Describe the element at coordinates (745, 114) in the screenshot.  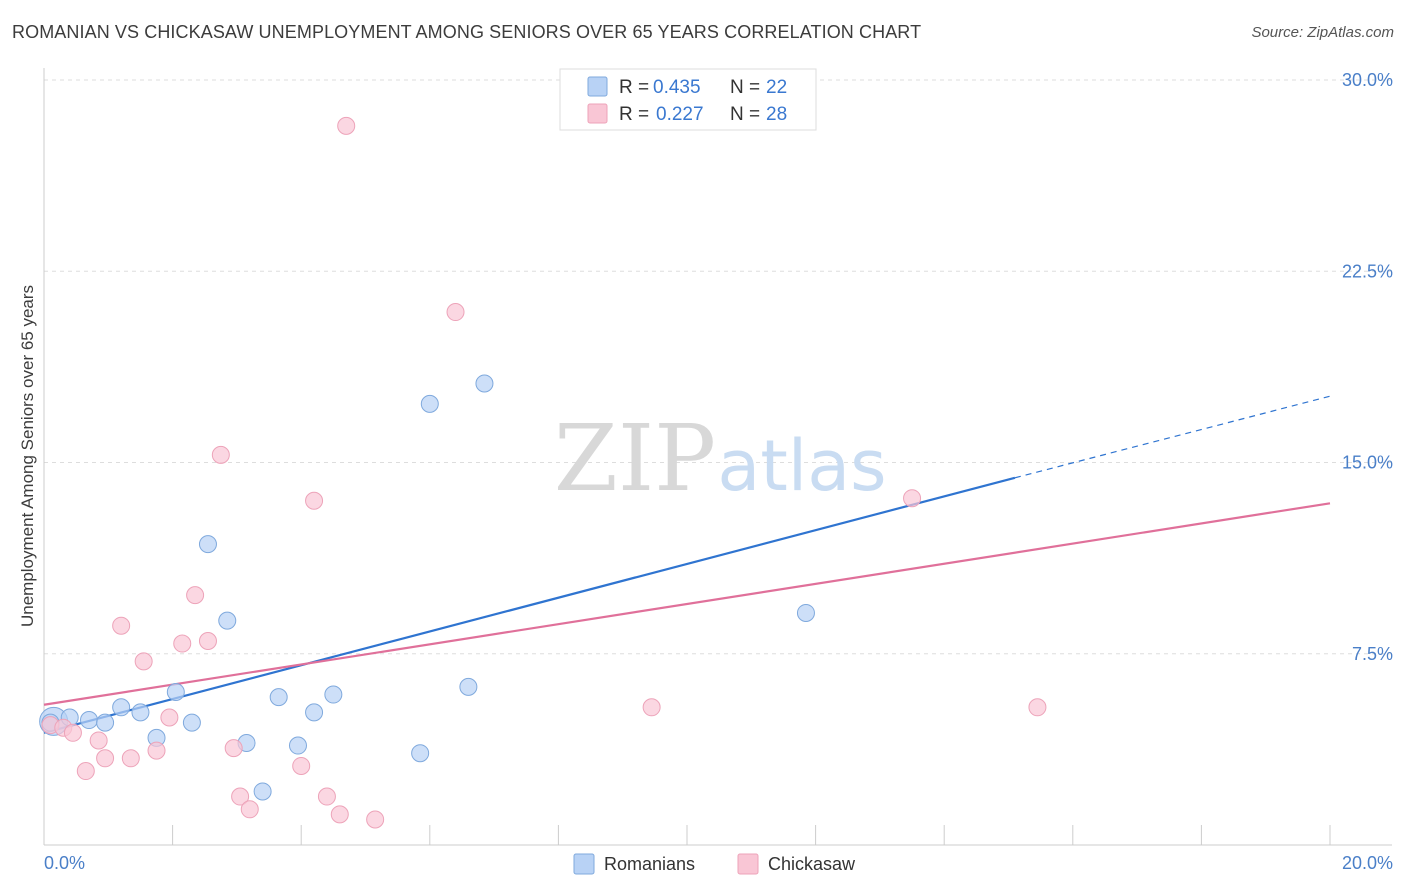
I see `legend-n-label-chickasaw: N =` at that location.